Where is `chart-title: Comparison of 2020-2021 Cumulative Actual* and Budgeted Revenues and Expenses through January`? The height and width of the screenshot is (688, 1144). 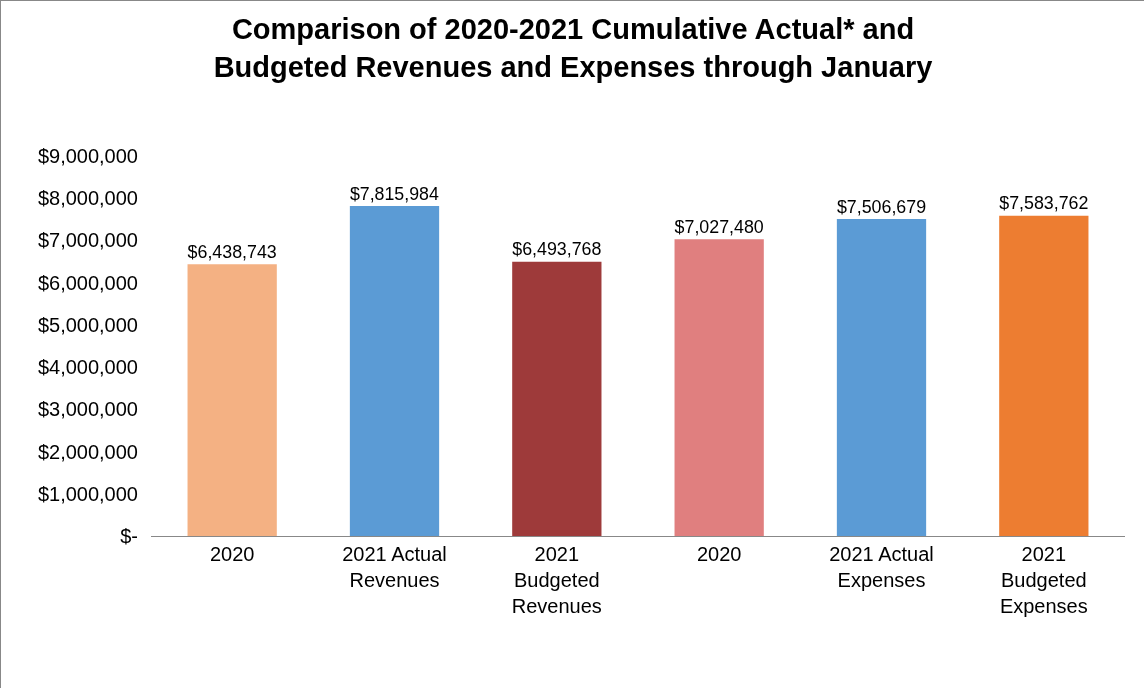 chart-title: Comparison of 2020-2021 Cumulative Actual* and Budgeted Revenues and Expenses through January is located at coordinates (573, 47).